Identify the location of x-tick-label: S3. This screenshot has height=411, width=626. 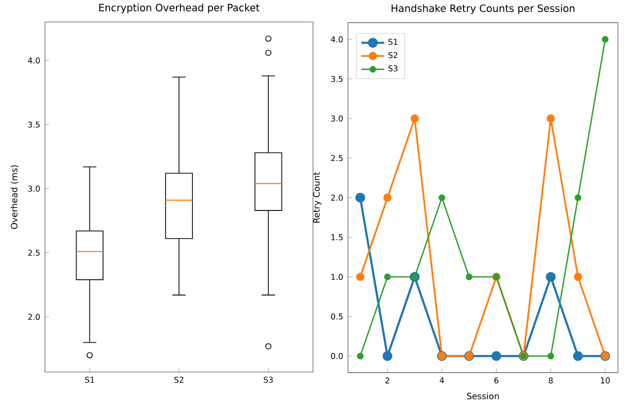
(268, 379).